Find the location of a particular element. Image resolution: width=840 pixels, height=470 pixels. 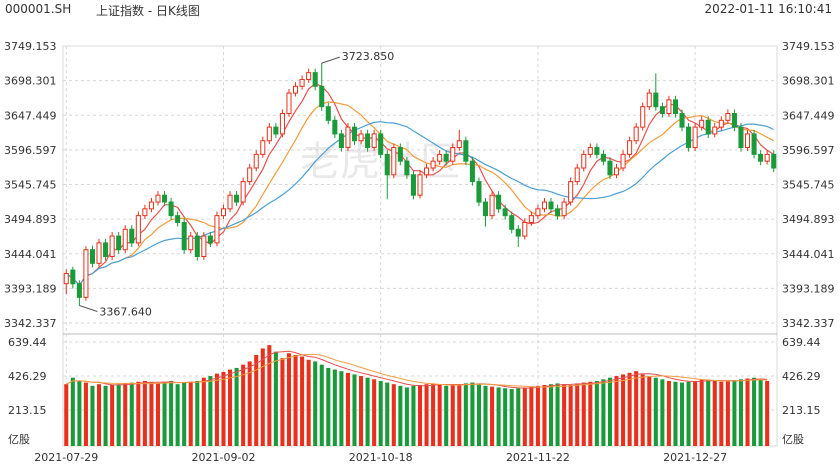

volume-tick-left: 426.29 is located at coordinates (27, 376).